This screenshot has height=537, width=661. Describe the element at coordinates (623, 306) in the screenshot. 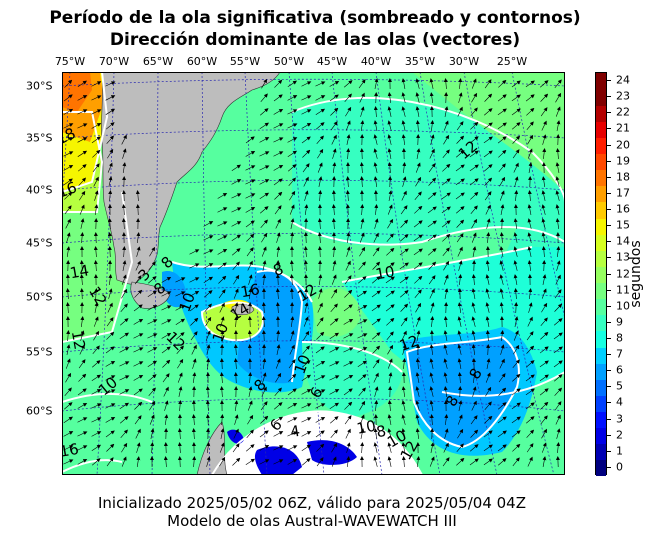

I see `colorbar-tick-label: 10` at that location.